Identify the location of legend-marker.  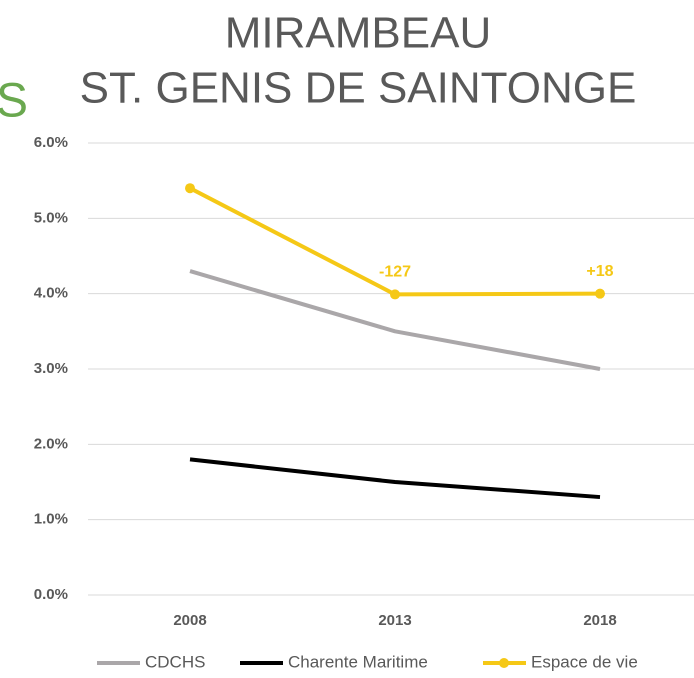
(504, 663).